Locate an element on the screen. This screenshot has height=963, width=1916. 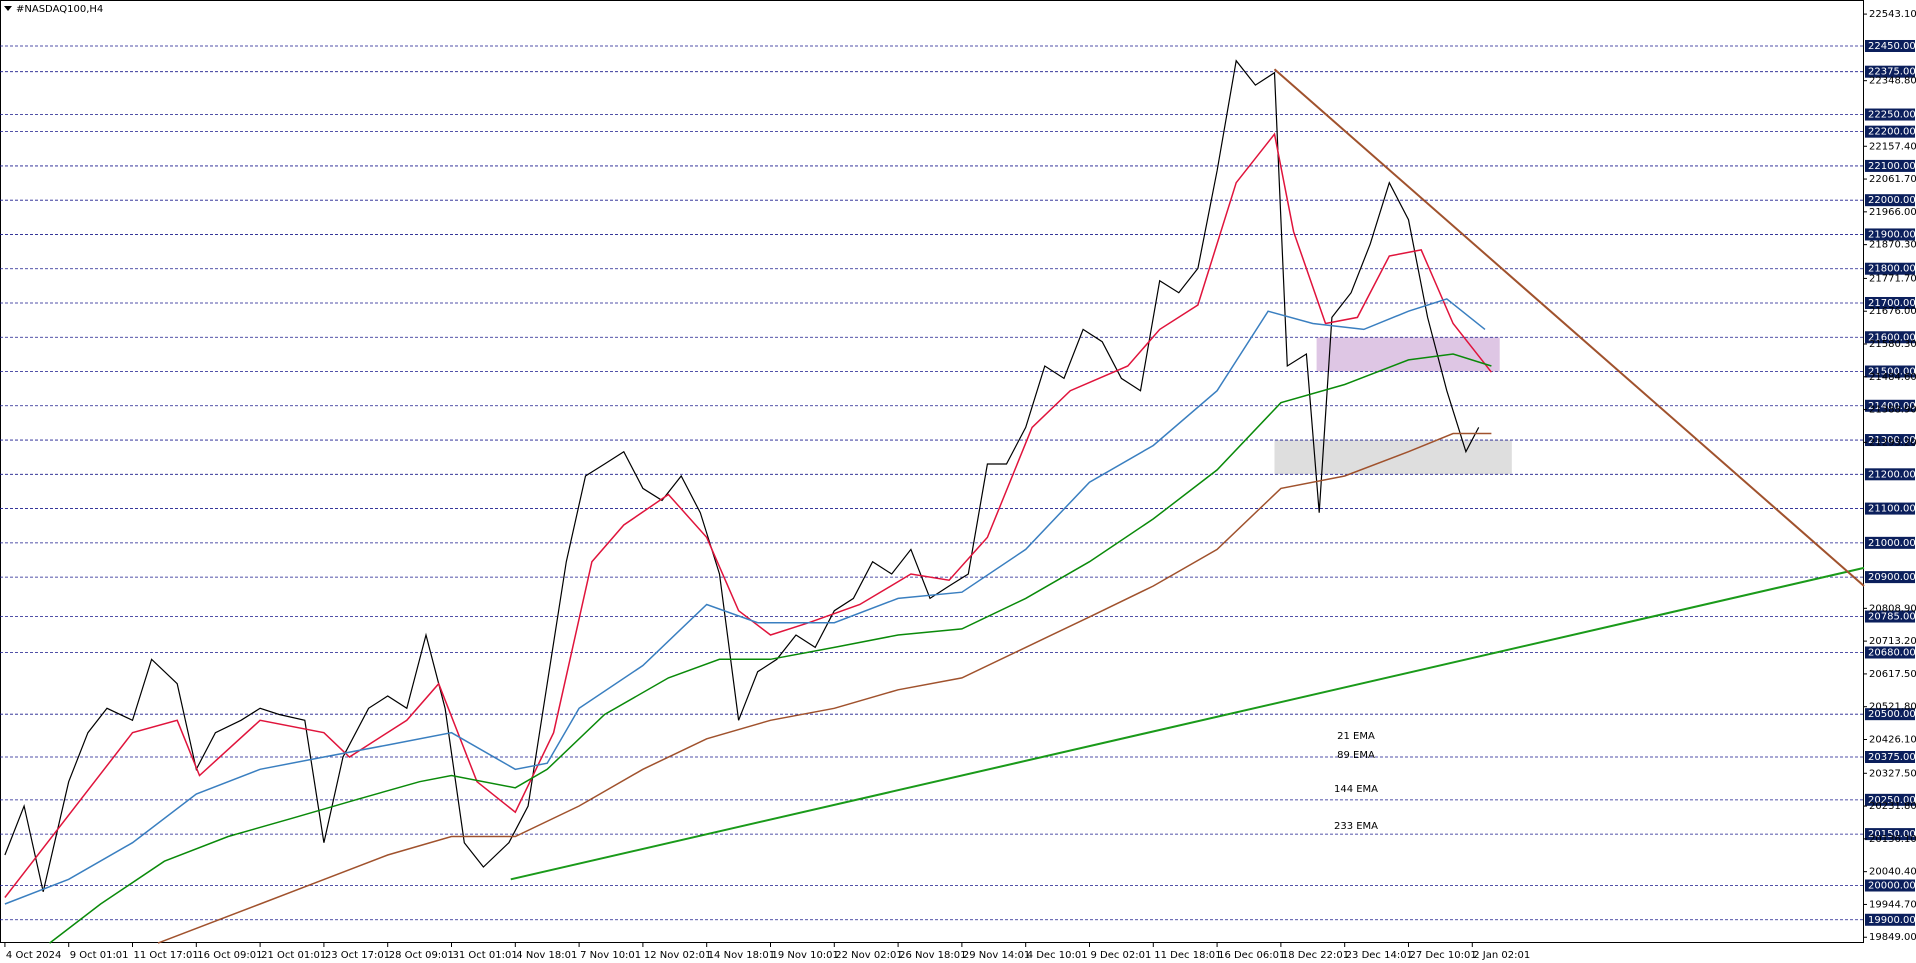
x-tick-label: 4 Dec 10:01 is located at coordinates (1057, 955).